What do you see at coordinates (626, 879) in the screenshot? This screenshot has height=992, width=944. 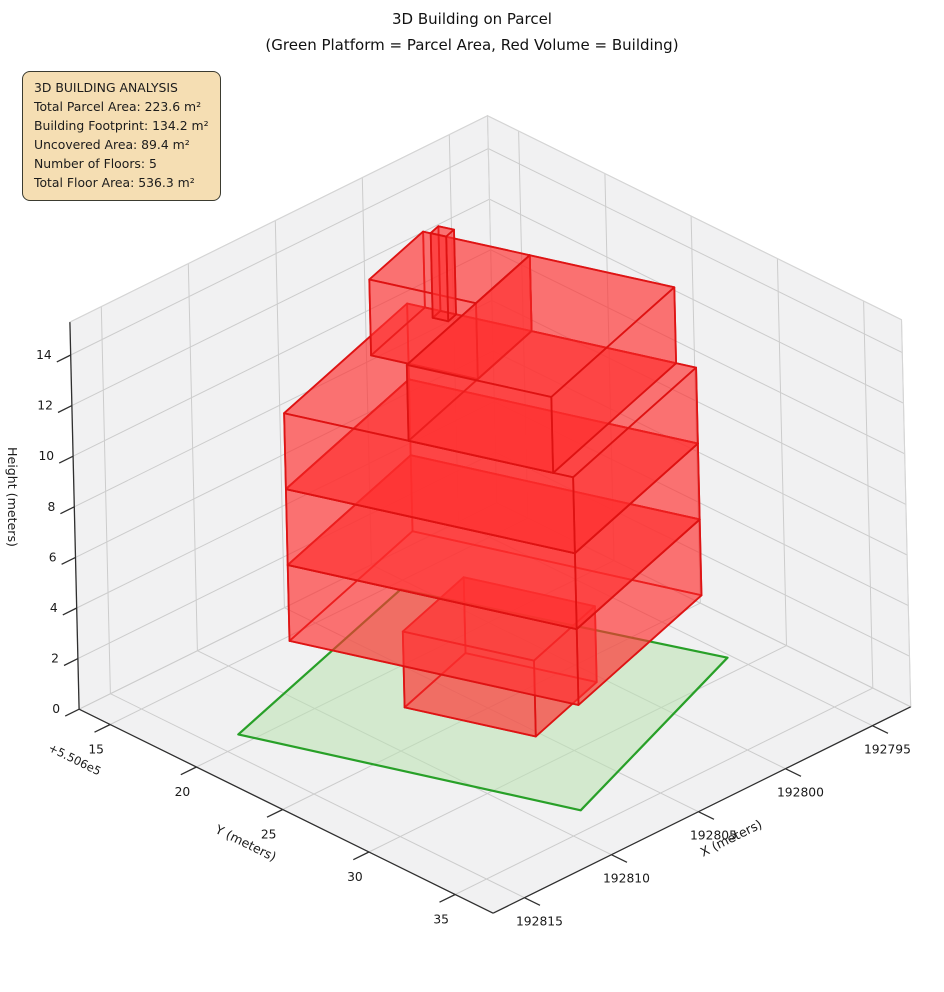 I see `x-tick-label-192810: 192810` at bounding box center [626, 879].